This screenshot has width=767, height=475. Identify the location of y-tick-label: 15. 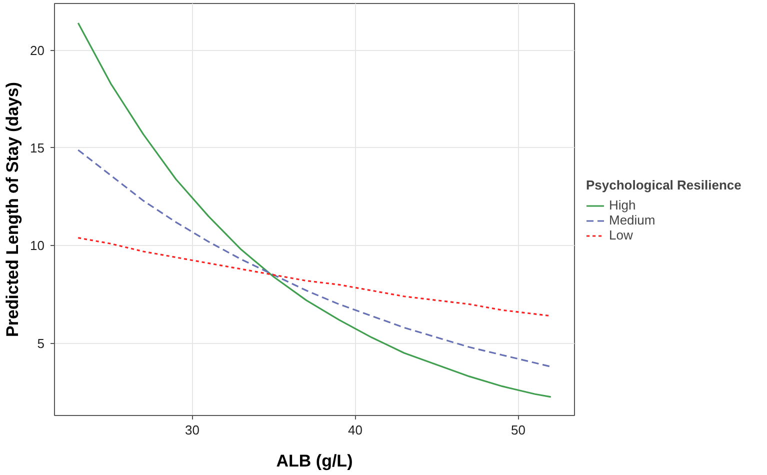
(37, 148).